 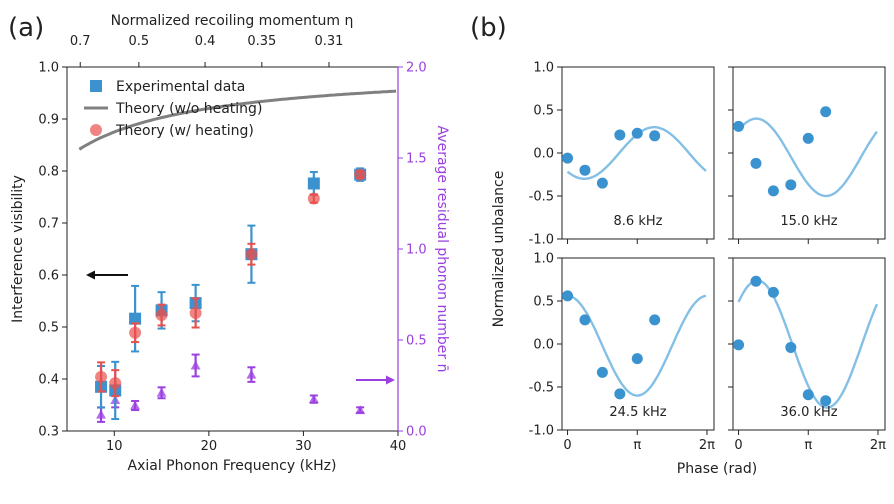 What do you see at coordinates (209, 446) in the screenshot?
I see `x-tick-label: 20` at bounding box center [209, 446].